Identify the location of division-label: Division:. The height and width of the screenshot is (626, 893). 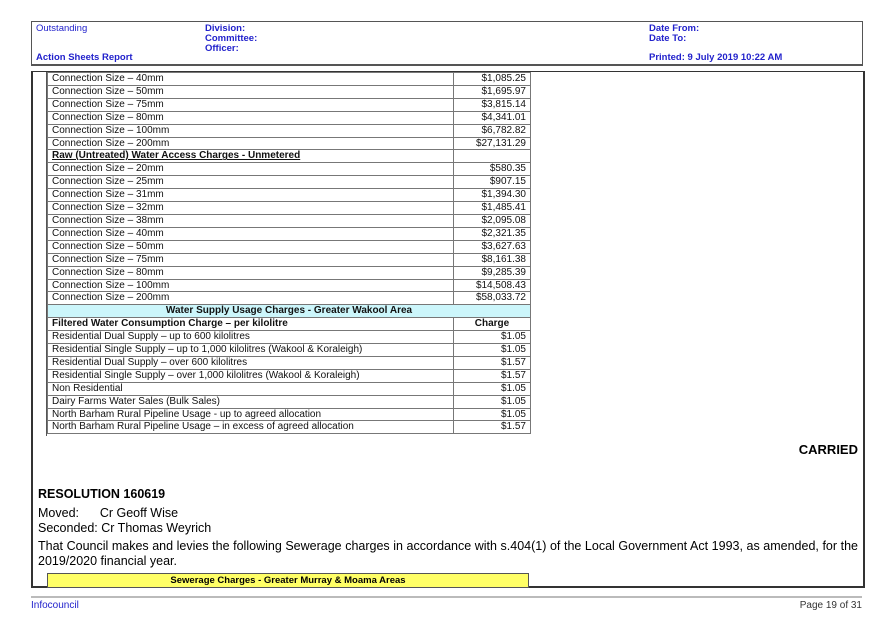
(225, 28).